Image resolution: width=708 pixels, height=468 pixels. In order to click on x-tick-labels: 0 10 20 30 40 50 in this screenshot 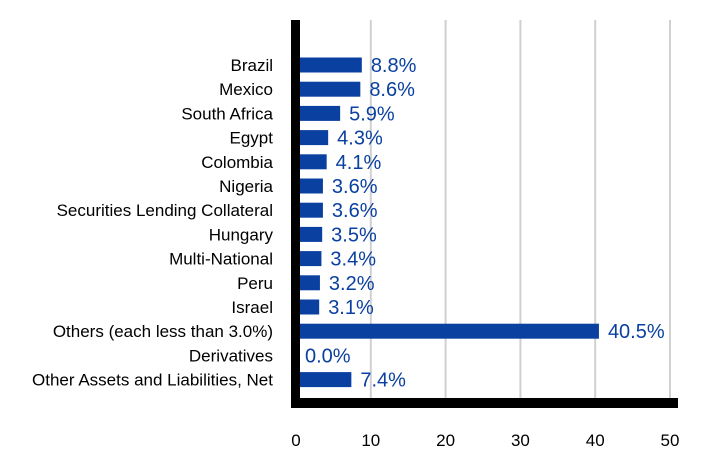, I will do `click(485, 440)`.